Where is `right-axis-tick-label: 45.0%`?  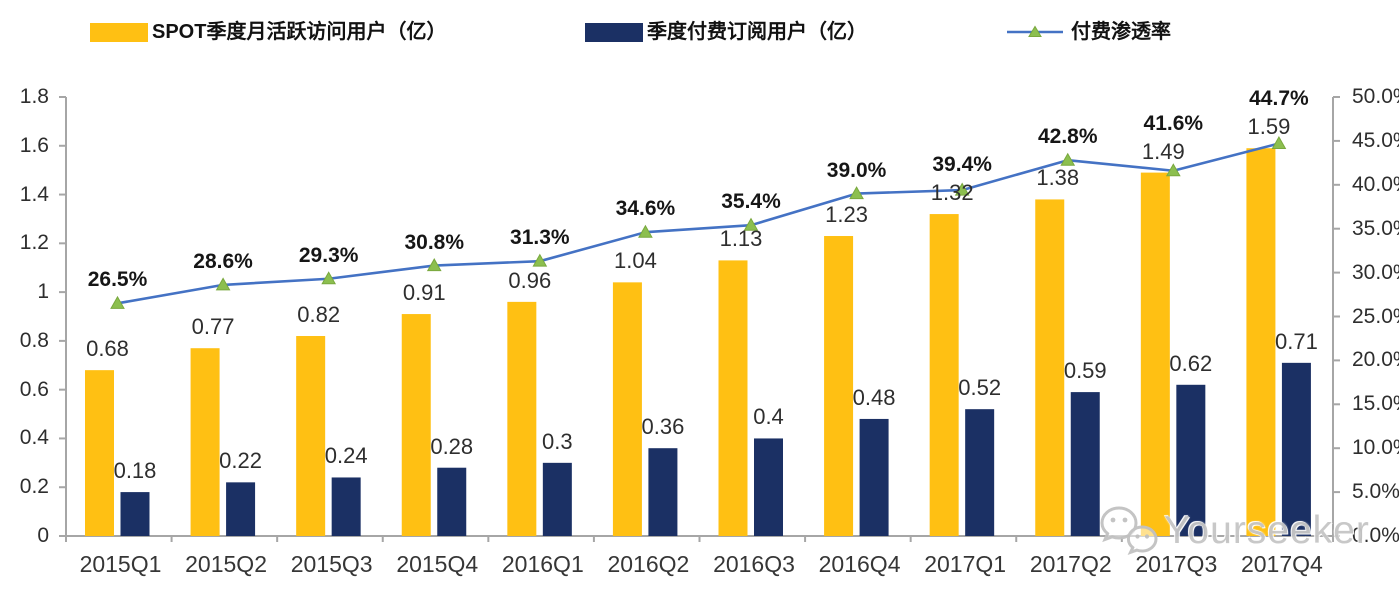 right-axis-tick-label: 45.0% is located at coordinates (1375, 140).